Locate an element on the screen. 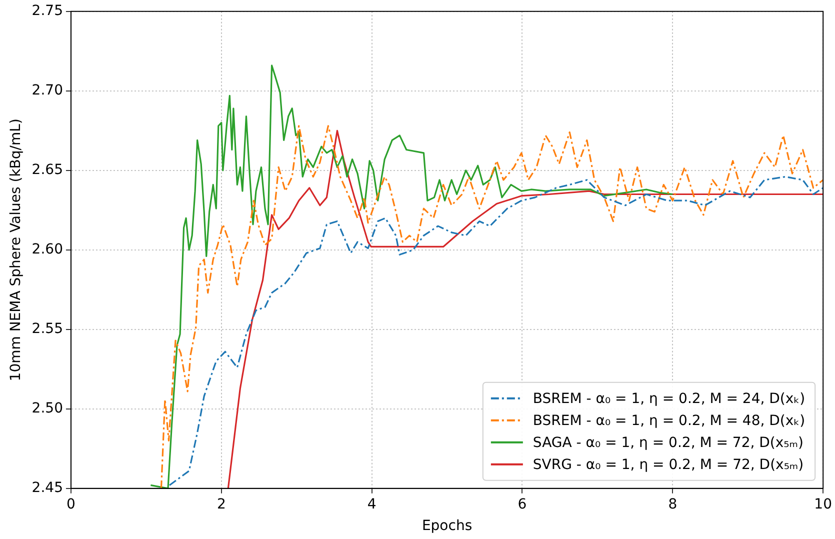 The height and width of the screenshot is (539, 835). y-tick-label: 2.60 is located at coordinates (47, 250).